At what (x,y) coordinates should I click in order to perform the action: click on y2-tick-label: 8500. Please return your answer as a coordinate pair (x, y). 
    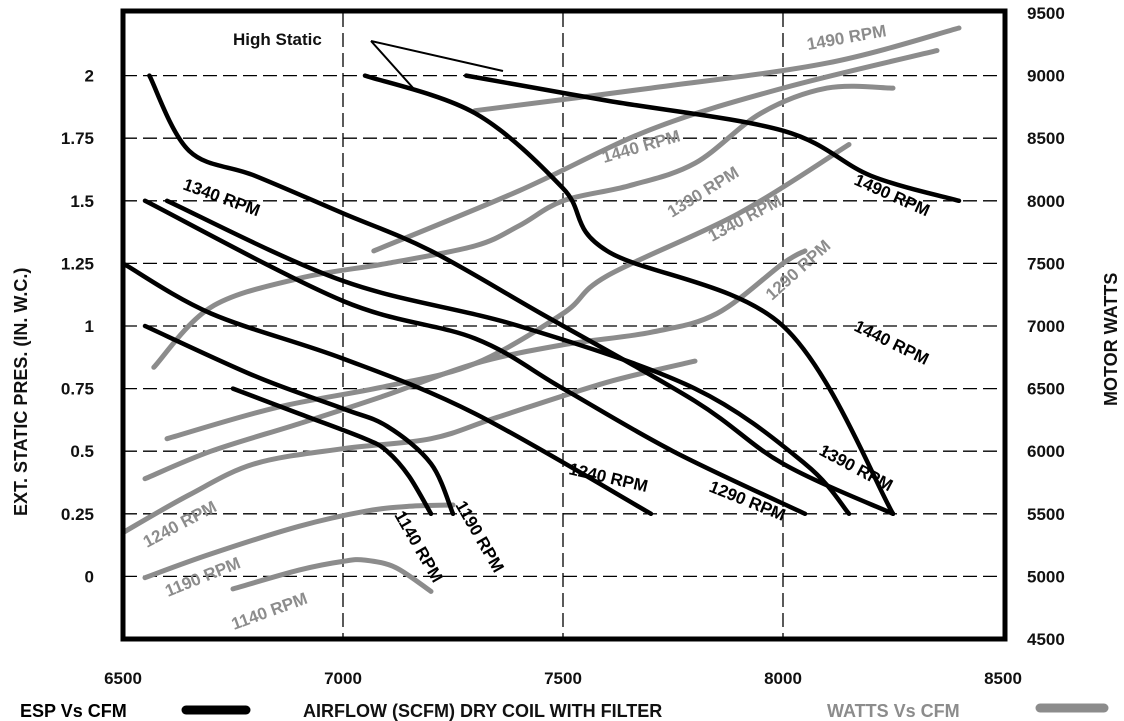
    Looking at the image, I should click on (1046, 138).